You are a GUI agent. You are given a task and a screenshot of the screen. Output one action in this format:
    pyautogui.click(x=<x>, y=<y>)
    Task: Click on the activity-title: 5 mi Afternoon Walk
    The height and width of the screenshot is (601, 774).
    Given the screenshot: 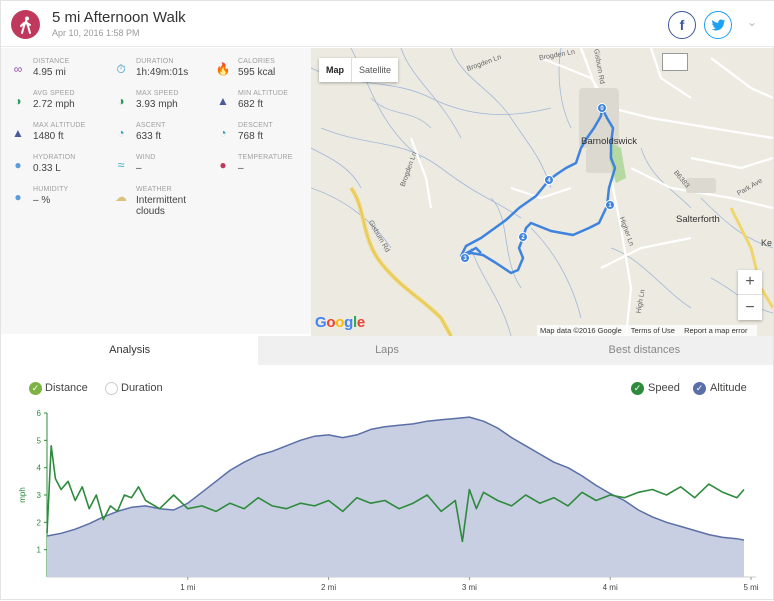 What is the action you would take?
    pyautogui.click(x=119, y=17)
    